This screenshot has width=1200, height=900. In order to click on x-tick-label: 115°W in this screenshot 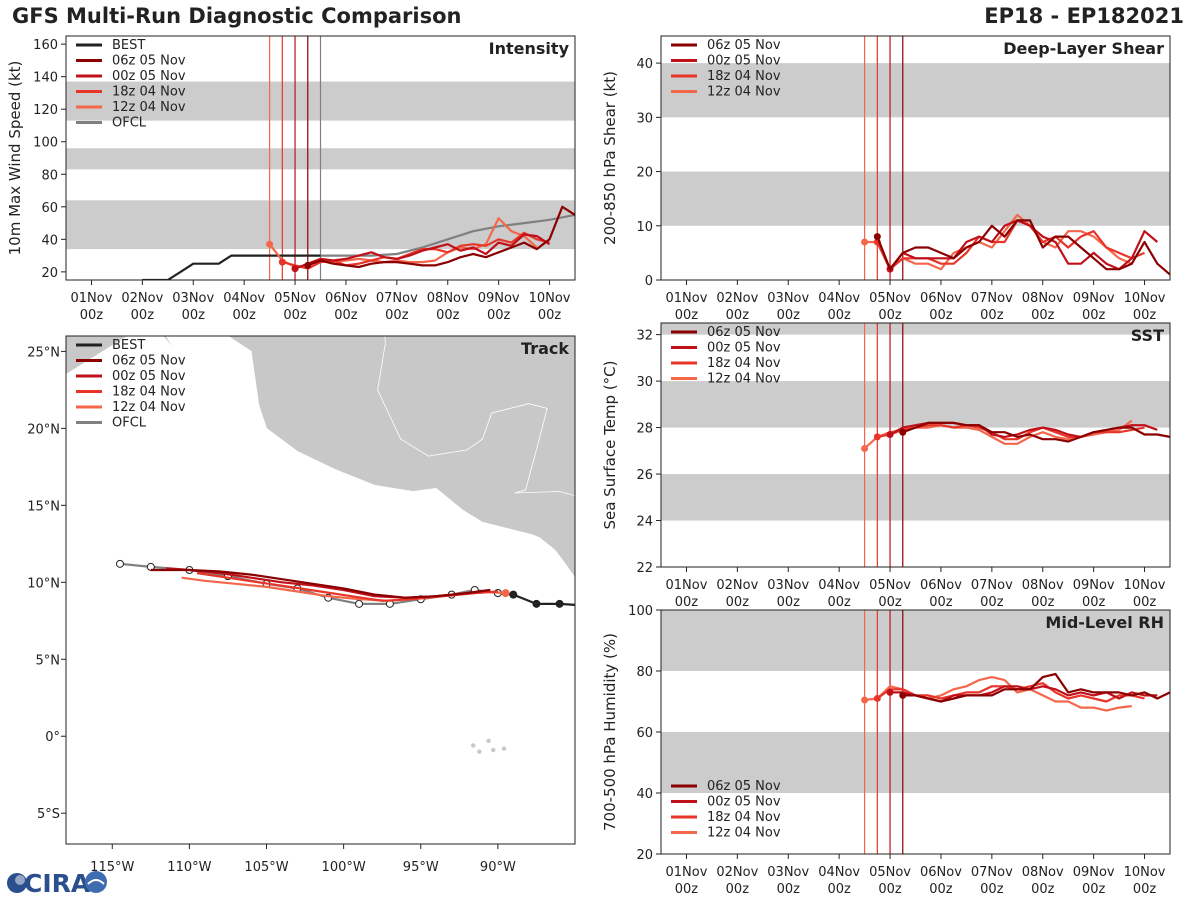, I will do `click(112, 867)`.